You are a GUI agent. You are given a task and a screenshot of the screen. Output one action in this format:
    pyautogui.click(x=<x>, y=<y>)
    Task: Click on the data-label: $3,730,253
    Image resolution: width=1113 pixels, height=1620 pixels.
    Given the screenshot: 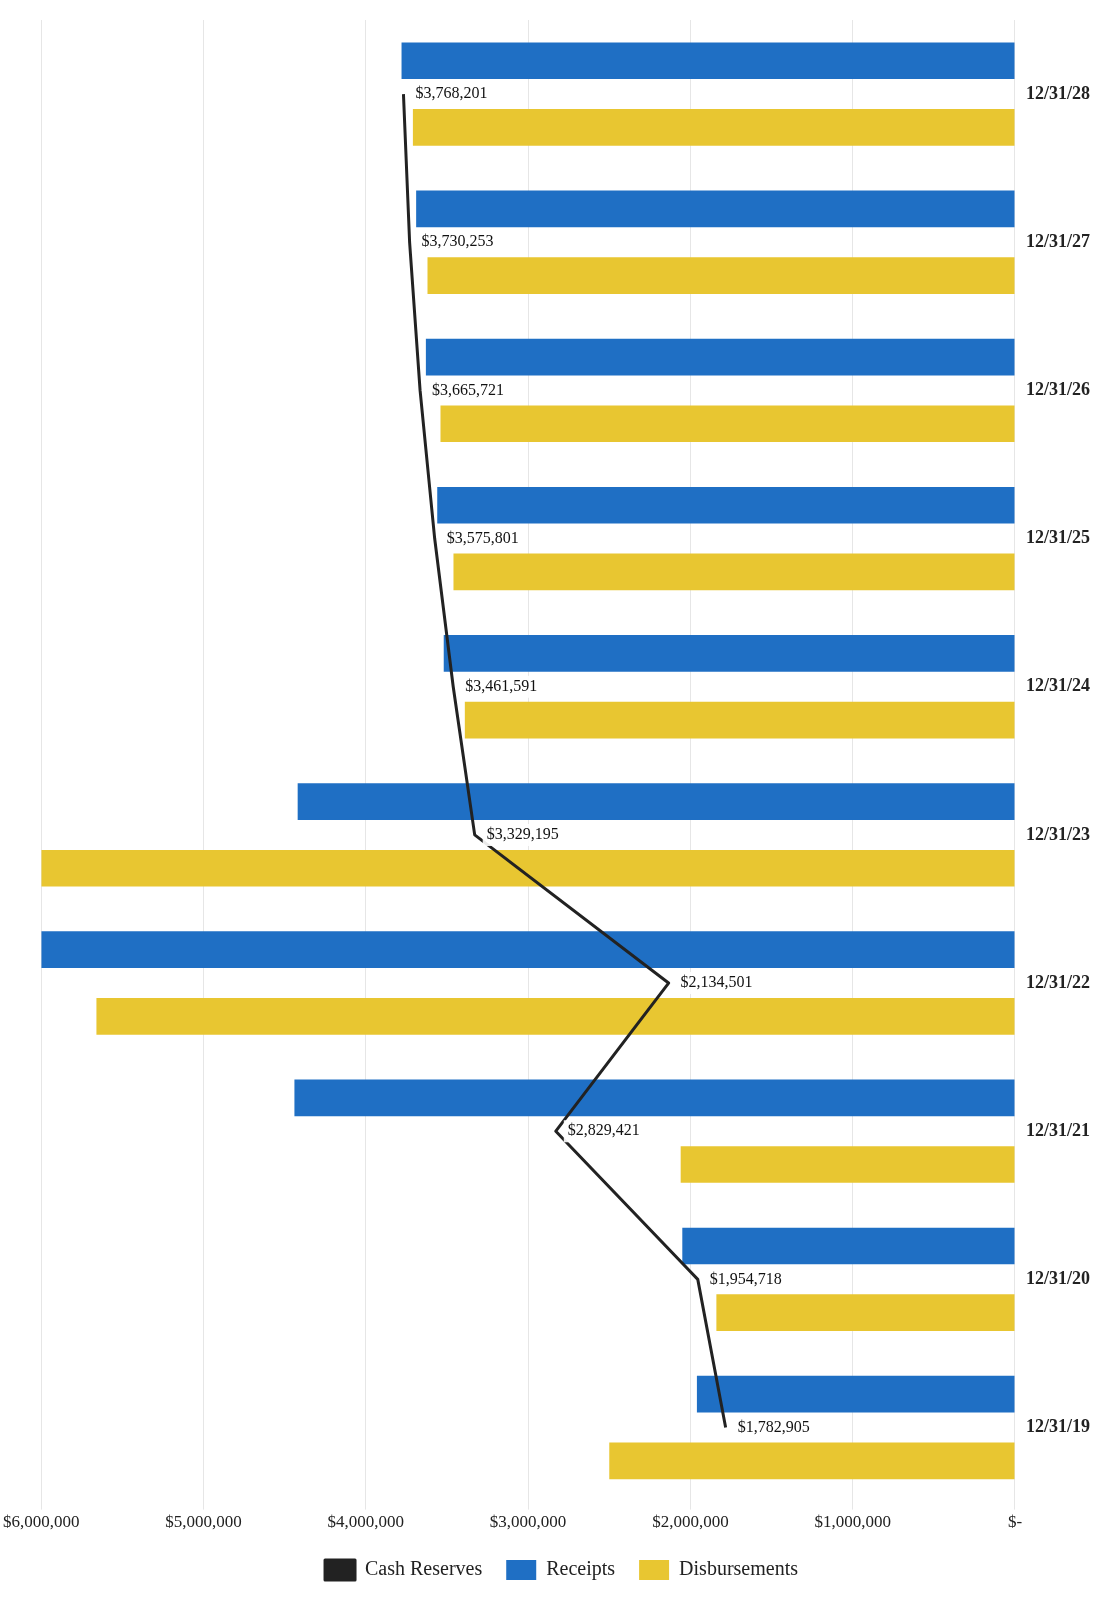 What is the action you would take?
    pyautogui.click(x=457, y=241)
    